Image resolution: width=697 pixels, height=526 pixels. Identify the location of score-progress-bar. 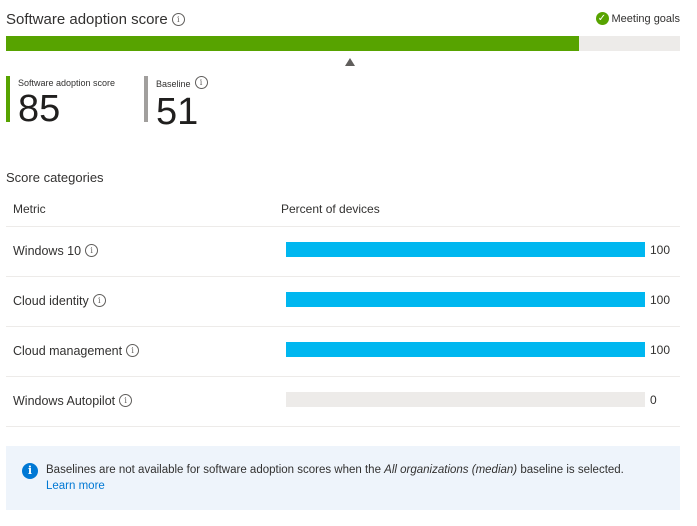
(343, 43).